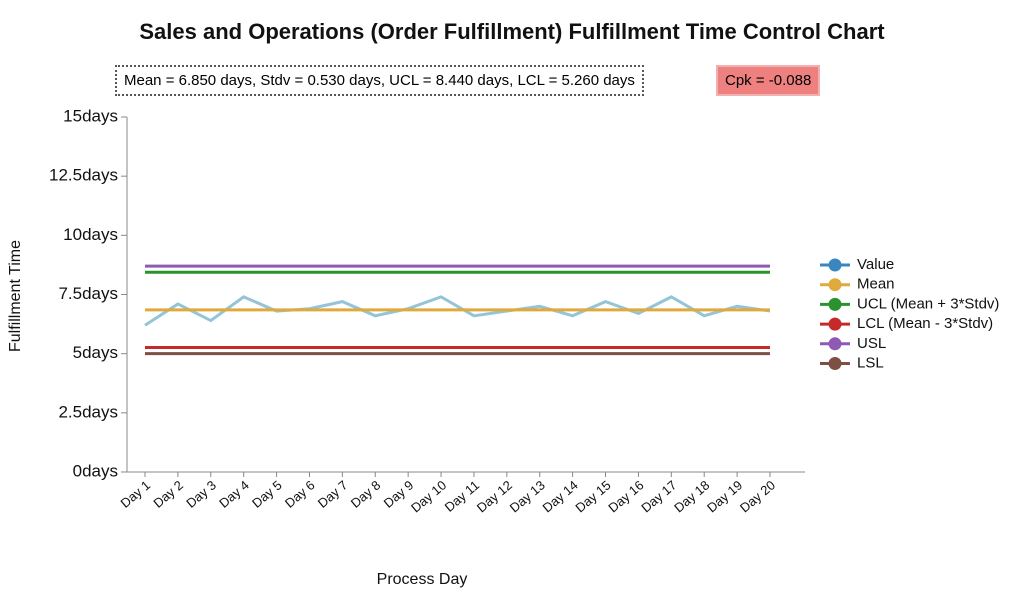 The height and width of the screenshot is (605, 1024). What do you see at coordinates (462, 495) in the screenshot?
I see `x-tick-label: Day 11` at bounding box center [462, 495].